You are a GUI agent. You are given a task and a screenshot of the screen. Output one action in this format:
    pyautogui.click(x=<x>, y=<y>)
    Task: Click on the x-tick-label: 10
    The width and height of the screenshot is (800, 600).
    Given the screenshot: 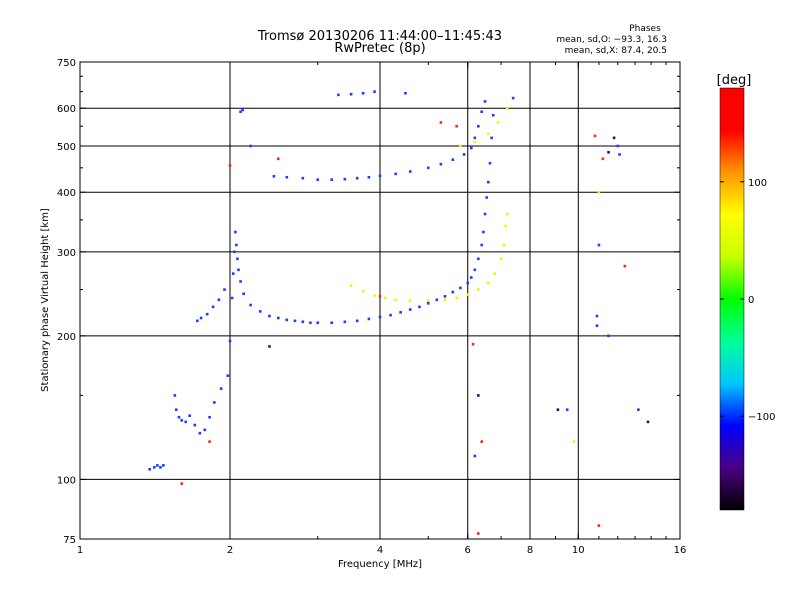 What is the action you would take?
    pyautogui.click(x=578, y=550)
    